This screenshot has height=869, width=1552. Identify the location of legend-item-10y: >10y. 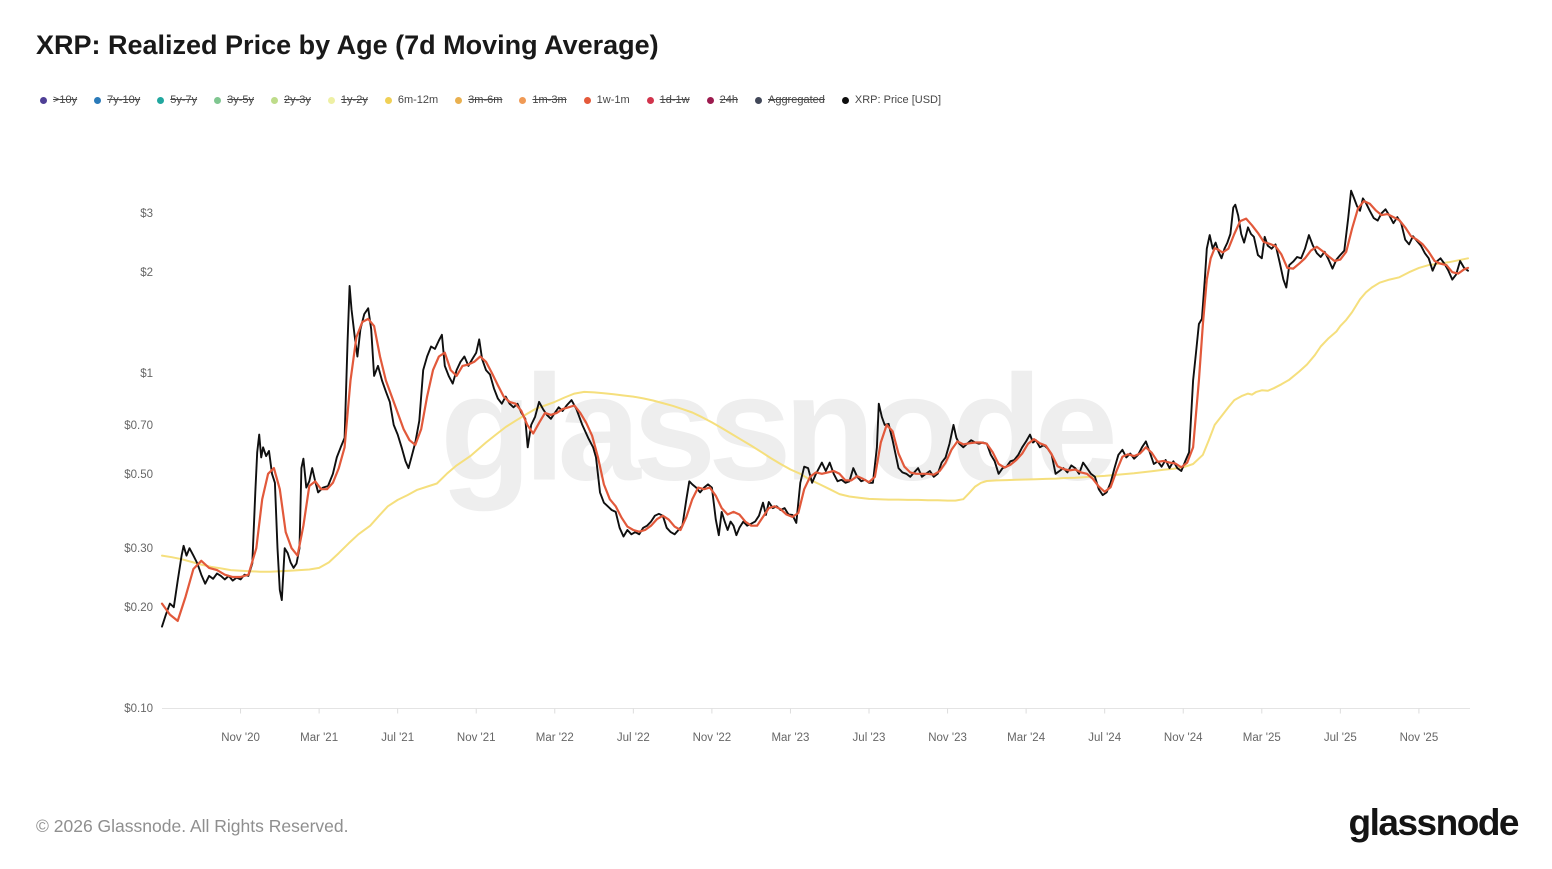
(58, 100).